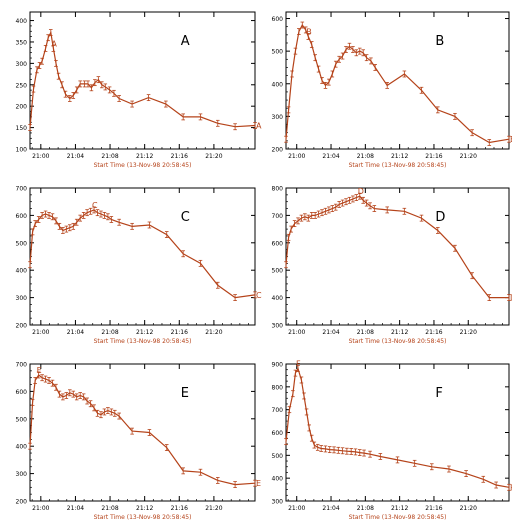 The image size is (512, 525). Describe the element at coordinates (397, 80) in the screenshot. I see `panel-b-axes-frame` at that location.